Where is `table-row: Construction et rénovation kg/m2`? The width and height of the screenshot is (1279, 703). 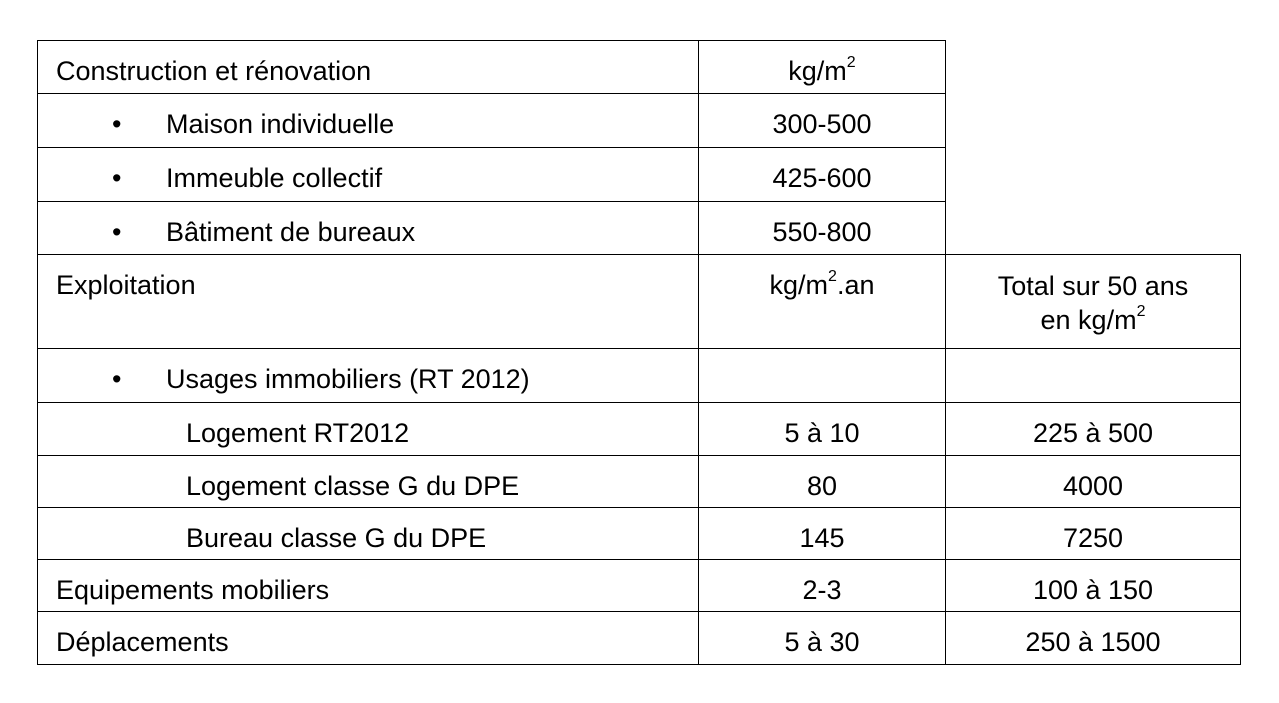
table-row: Construction et rénovation kg/m2 is located at coordinates (639, 67).